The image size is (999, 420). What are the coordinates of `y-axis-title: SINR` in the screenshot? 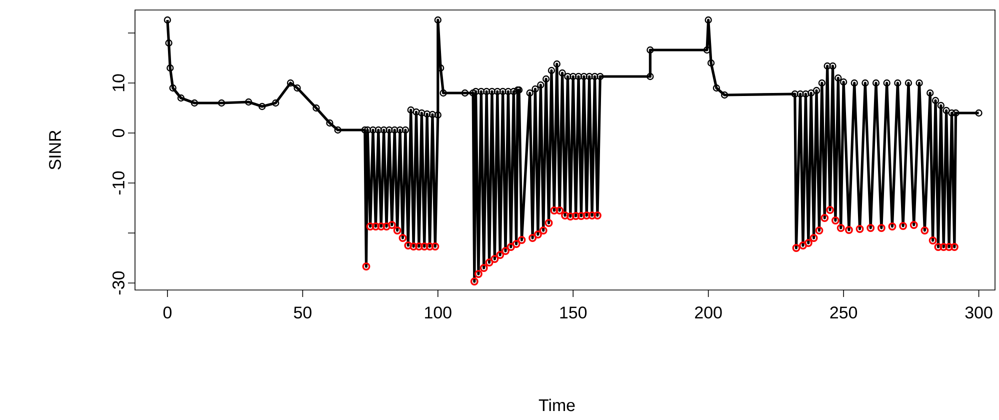 It's located at (55, 150).